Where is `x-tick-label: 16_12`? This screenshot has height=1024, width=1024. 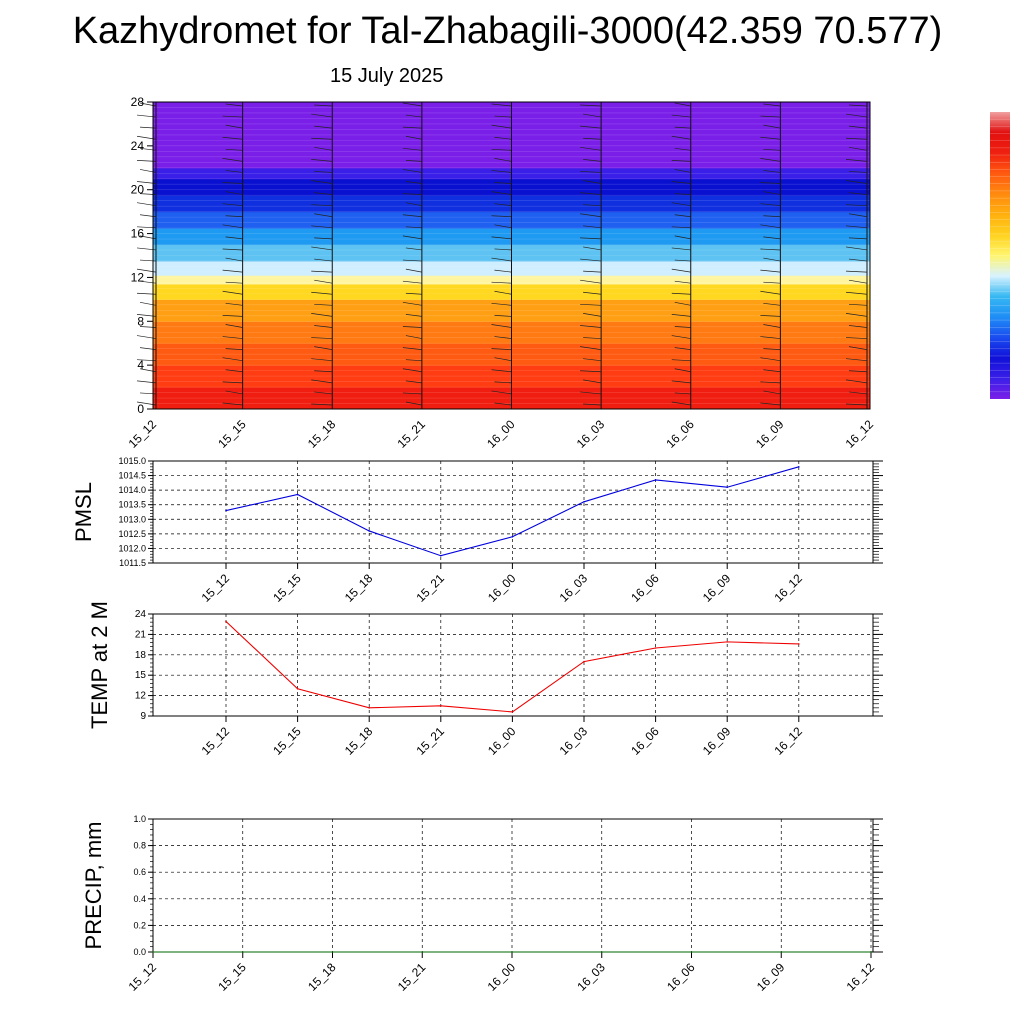 x-tick-label: 16_12 is located at coordinates (788, 741).